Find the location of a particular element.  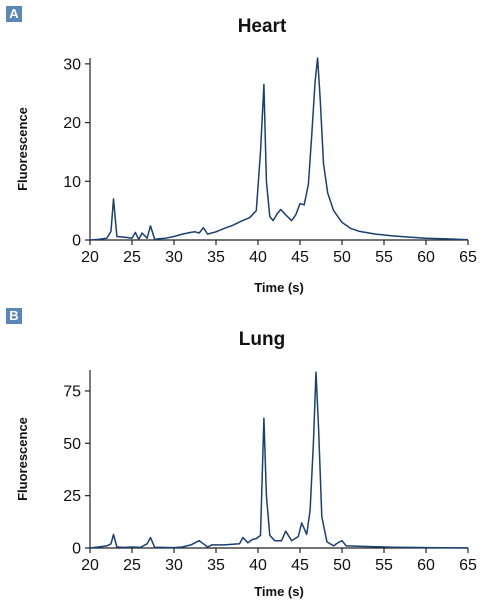

panel-label: B is located at coordinates (14, 316).